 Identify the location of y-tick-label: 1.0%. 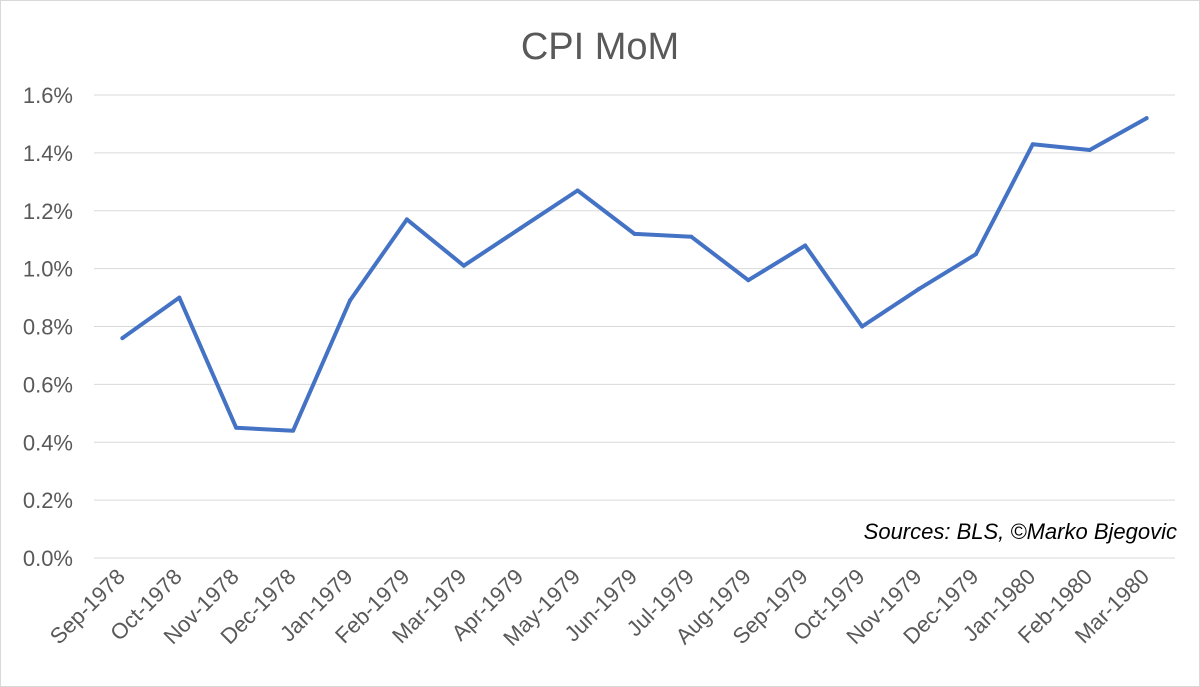
(48, 269).